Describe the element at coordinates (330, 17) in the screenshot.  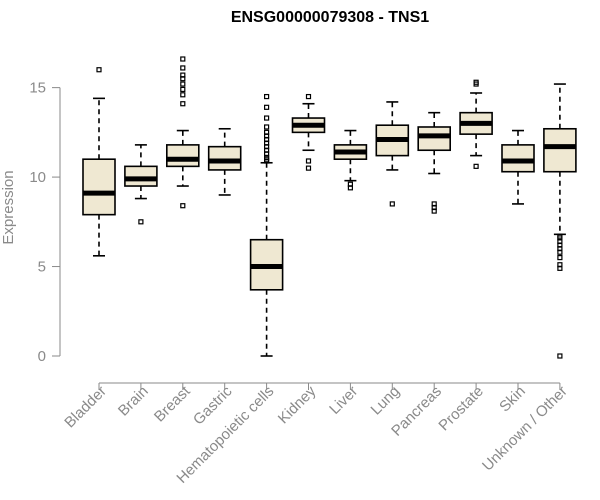
I see `chart-title: ENSG00000079308 - TNS1` at that location.